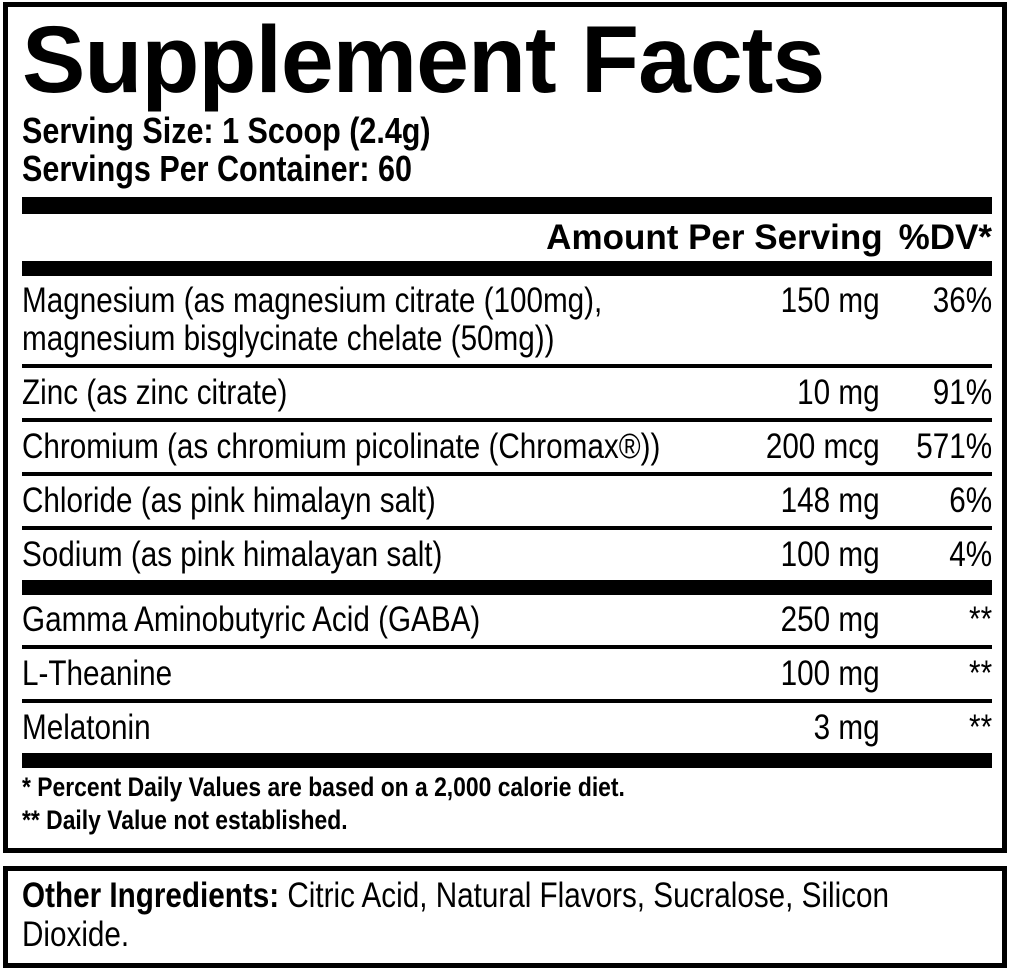 Image resolution: width=1010 pixels, height=970 pixels. What do you see at coordinates (830, 300) in the screenshot?
I see `ingredient-amount: 150 mg` at bounding box center [830, 300].